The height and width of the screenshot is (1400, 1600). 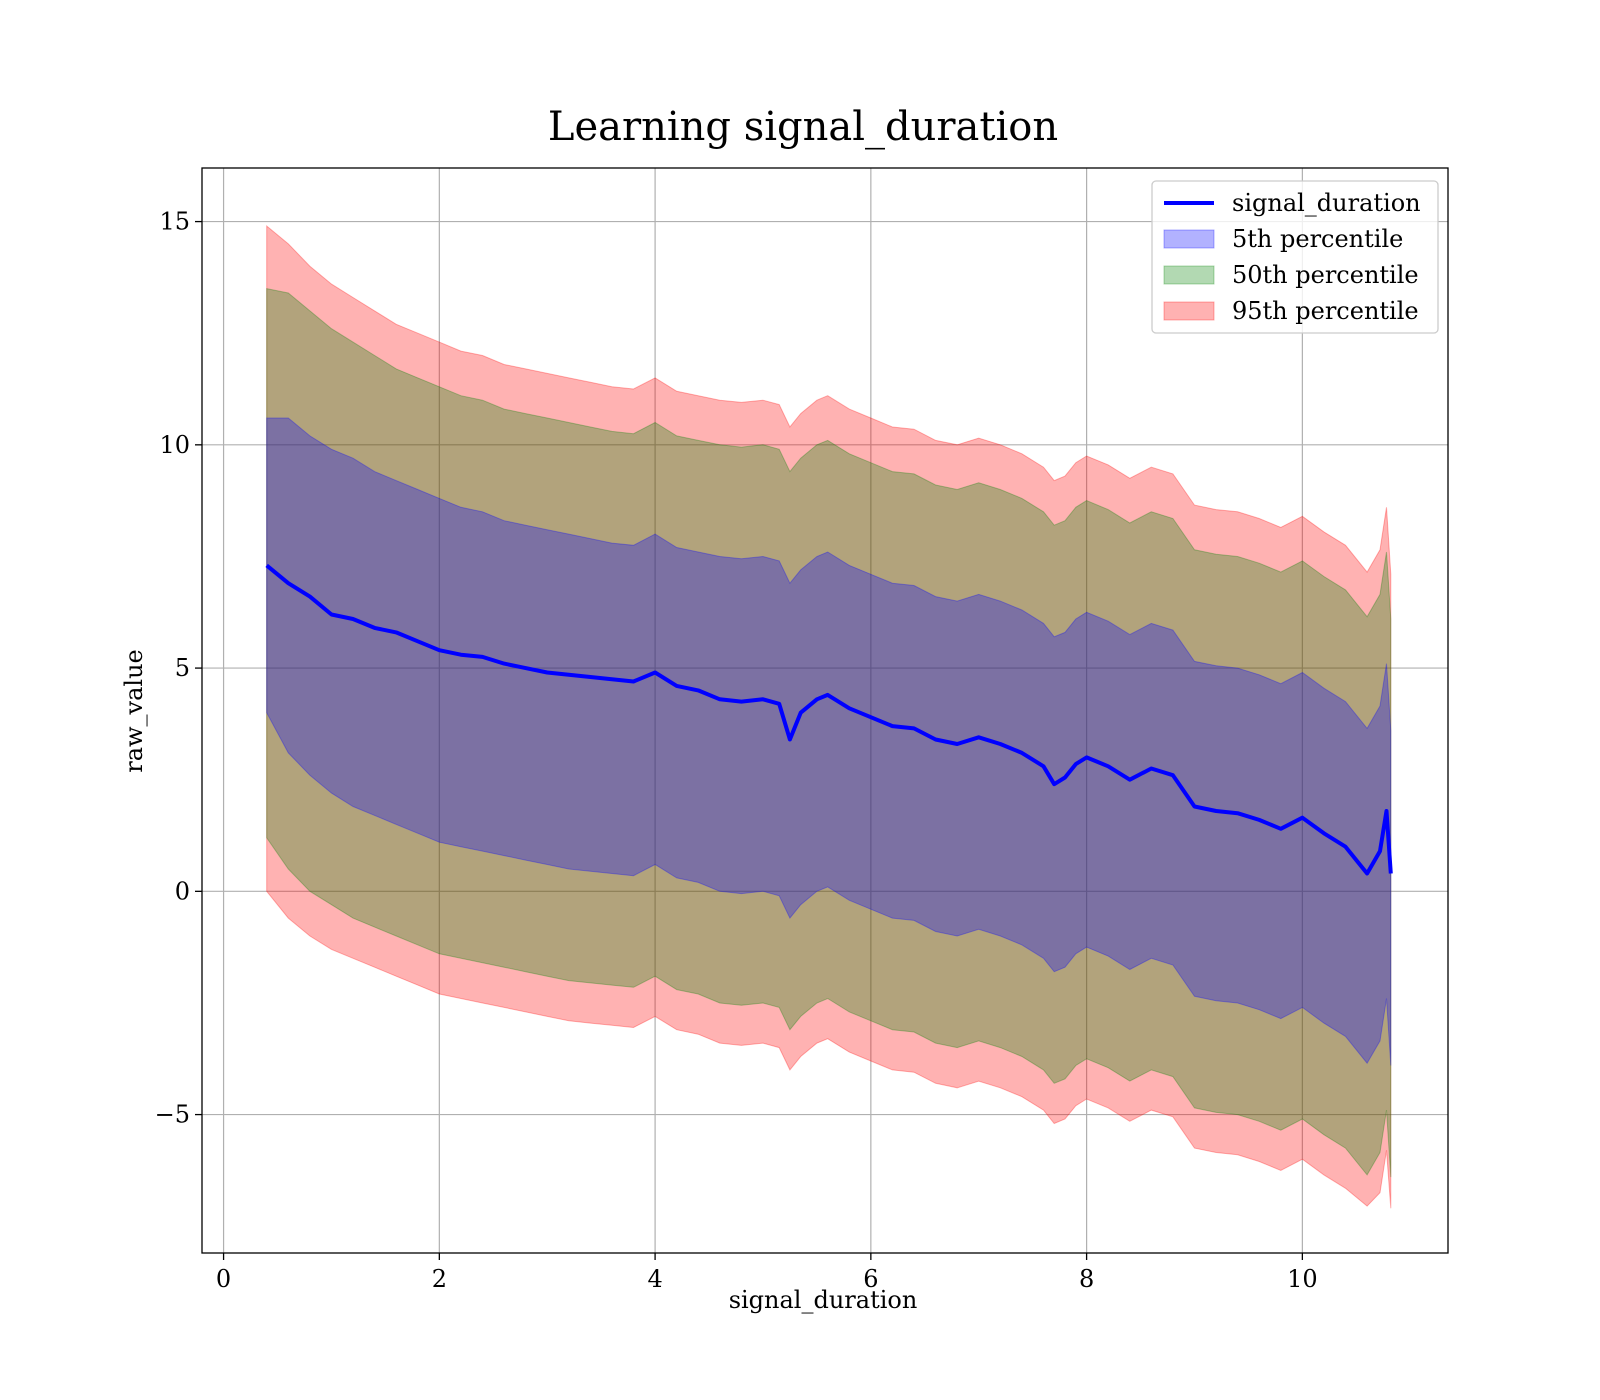 What do you see at coordinates (182, 891) in the screenshot?
I see `y-tick-label: 0` at bounding box center [182, 891].